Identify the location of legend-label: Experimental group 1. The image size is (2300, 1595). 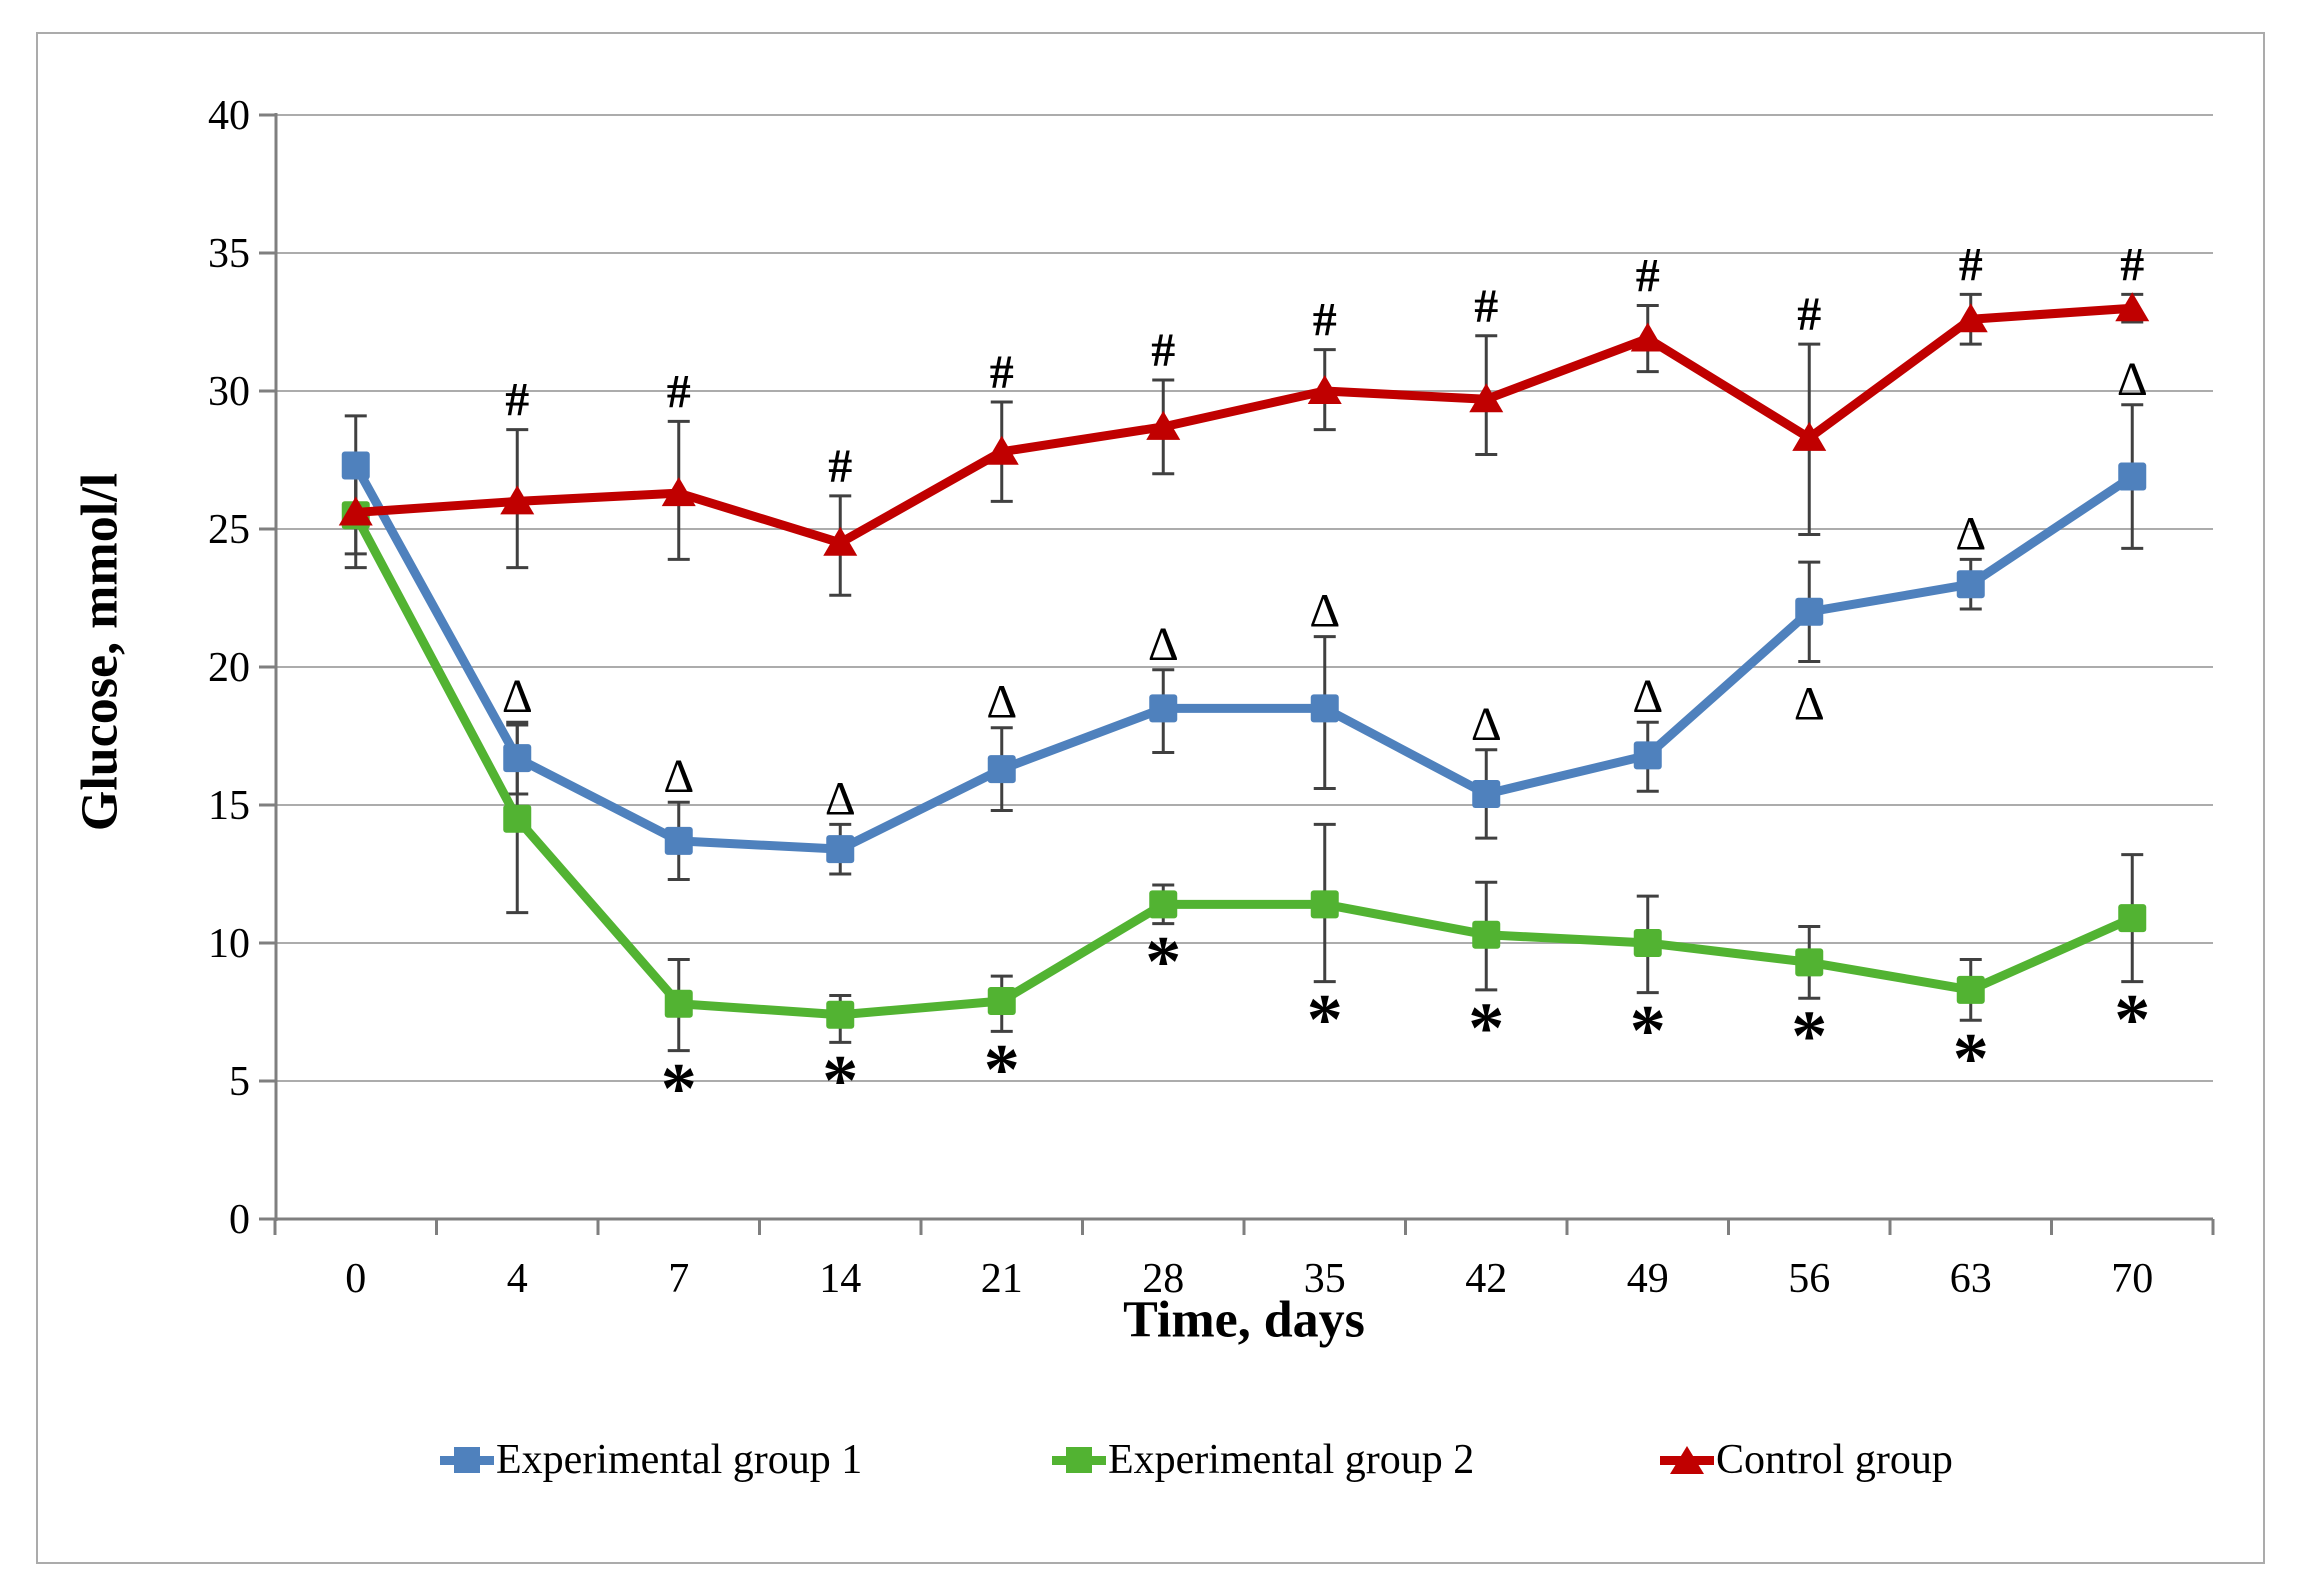
(679, 1460).